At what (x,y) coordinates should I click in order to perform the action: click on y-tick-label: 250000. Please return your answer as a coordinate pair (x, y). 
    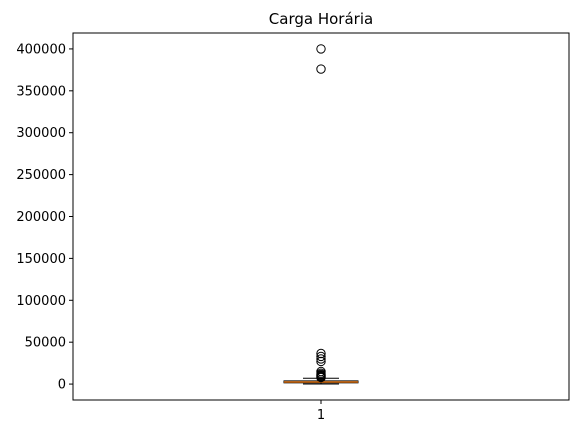
    Looking at the image, I should click on (41, 175).